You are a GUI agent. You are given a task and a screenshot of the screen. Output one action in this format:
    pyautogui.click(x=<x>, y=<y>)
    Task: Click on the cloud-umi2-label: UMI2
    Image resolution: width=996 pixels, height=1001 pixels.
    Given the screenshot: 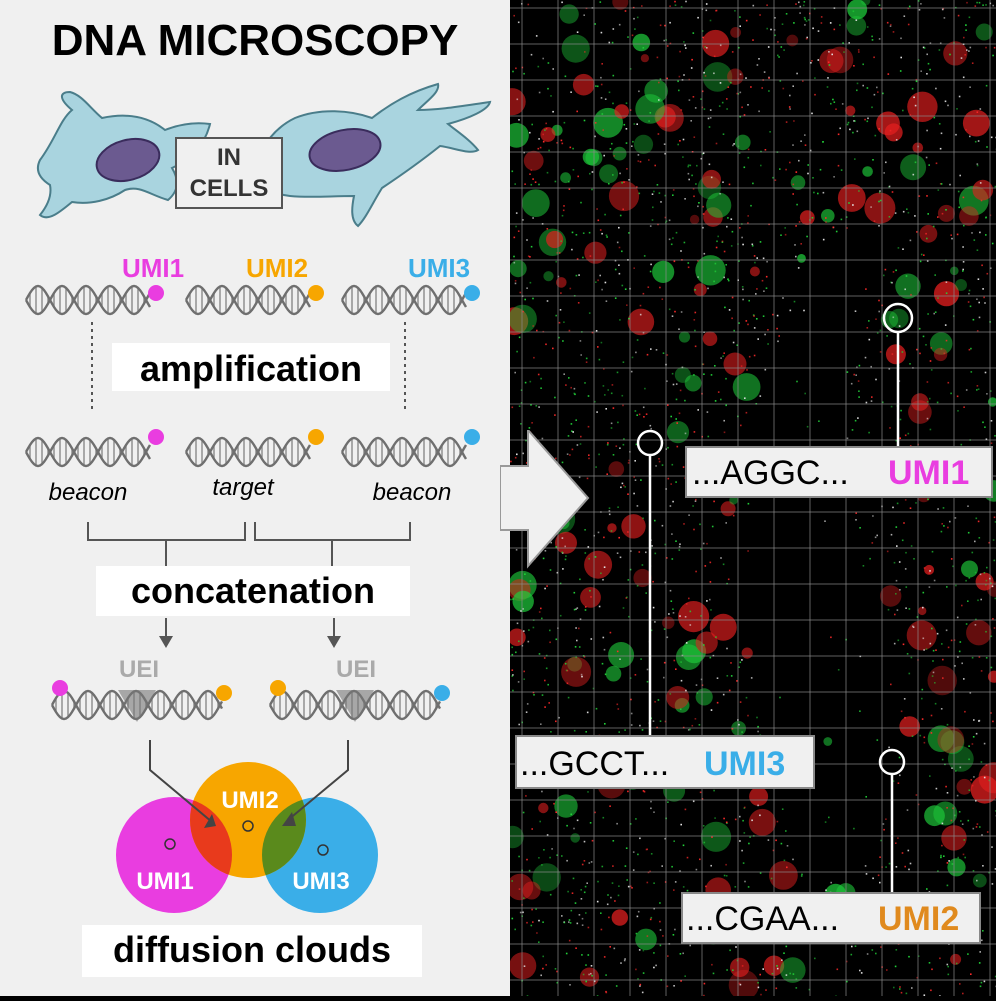 What is the action you would take?
    pyautogui.click(x=249, y=800)
    